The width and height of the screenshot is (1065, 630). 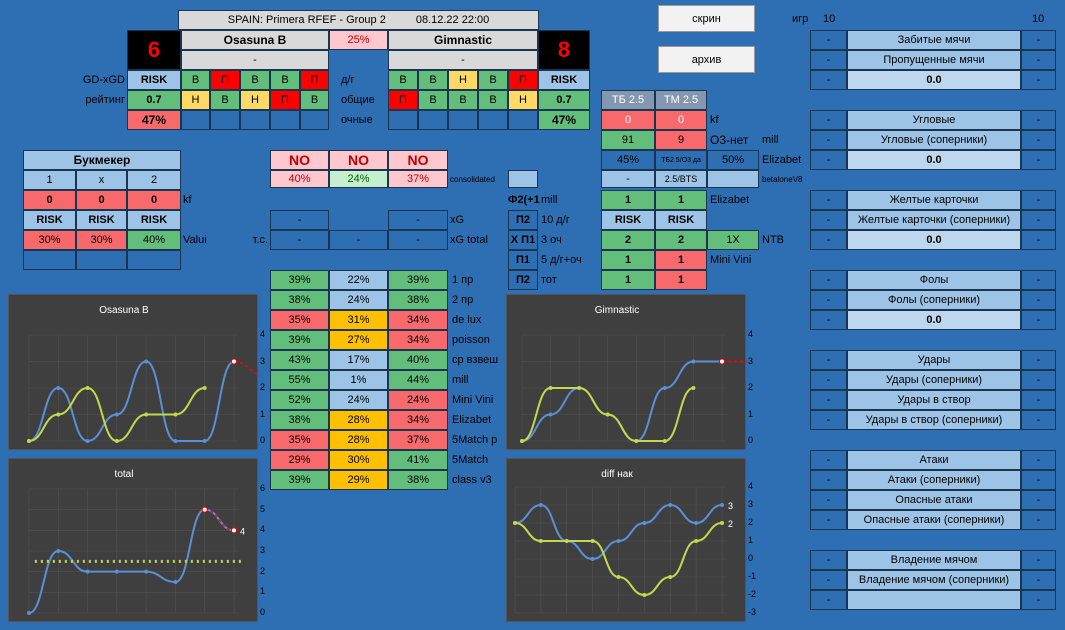 What do you see at coordinates (549, 200) in the screenshot?
I see `mill-label: mill` at bounding box center [549, 200].